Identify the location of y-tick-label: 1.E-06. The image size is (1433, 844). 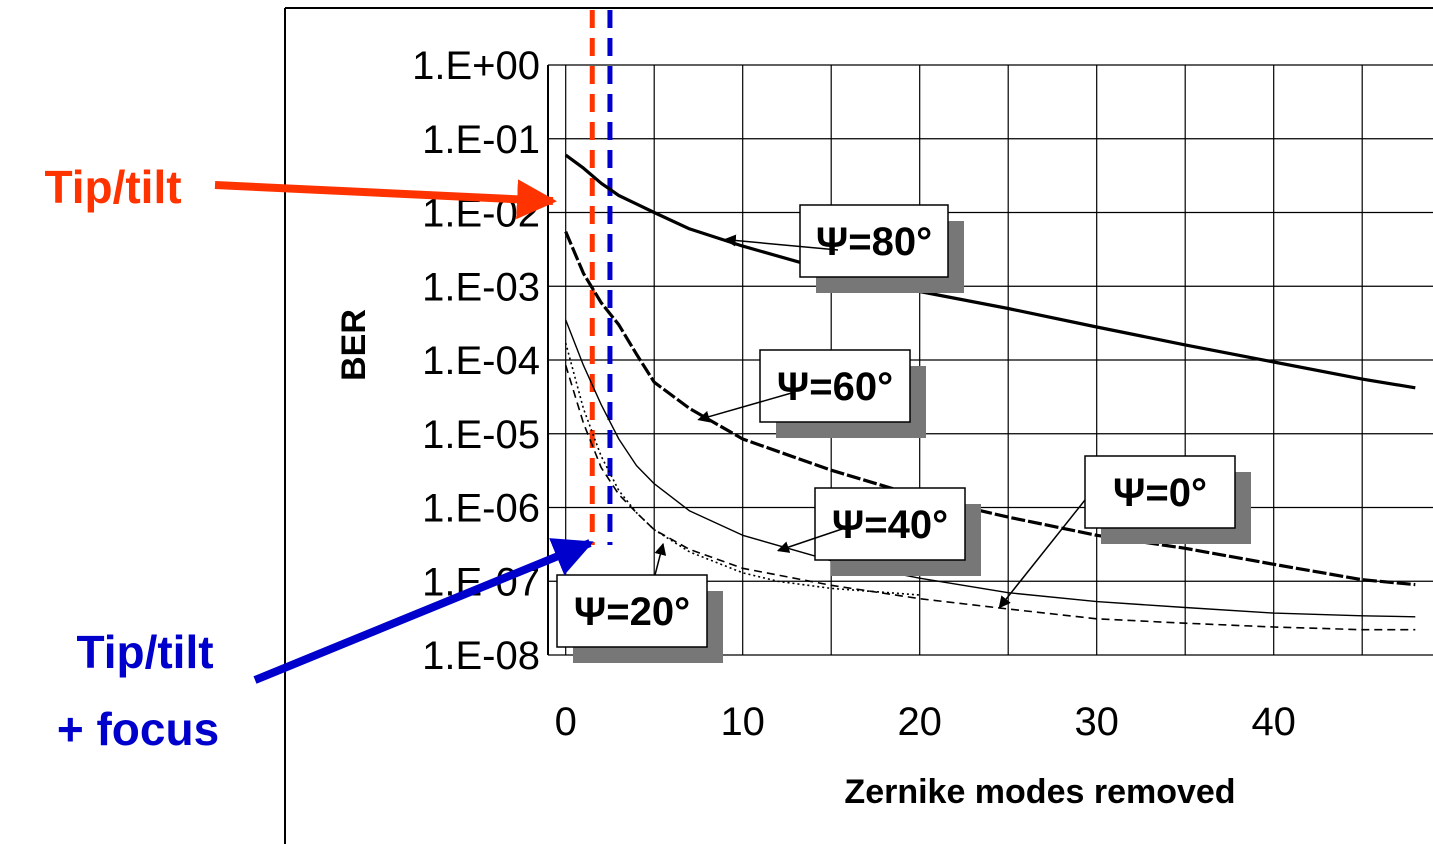
(481, 509).